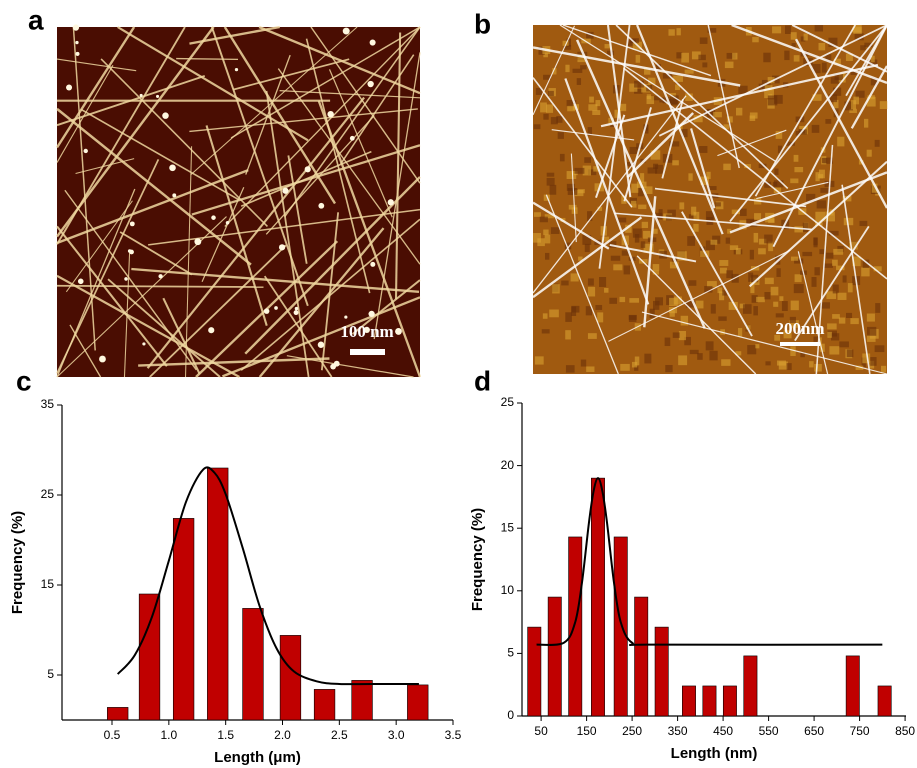  What do you see at coordinates (282, 735) in the screenshot?
I see `x-tick-label: 2.0` at bounding box center [282, 735].